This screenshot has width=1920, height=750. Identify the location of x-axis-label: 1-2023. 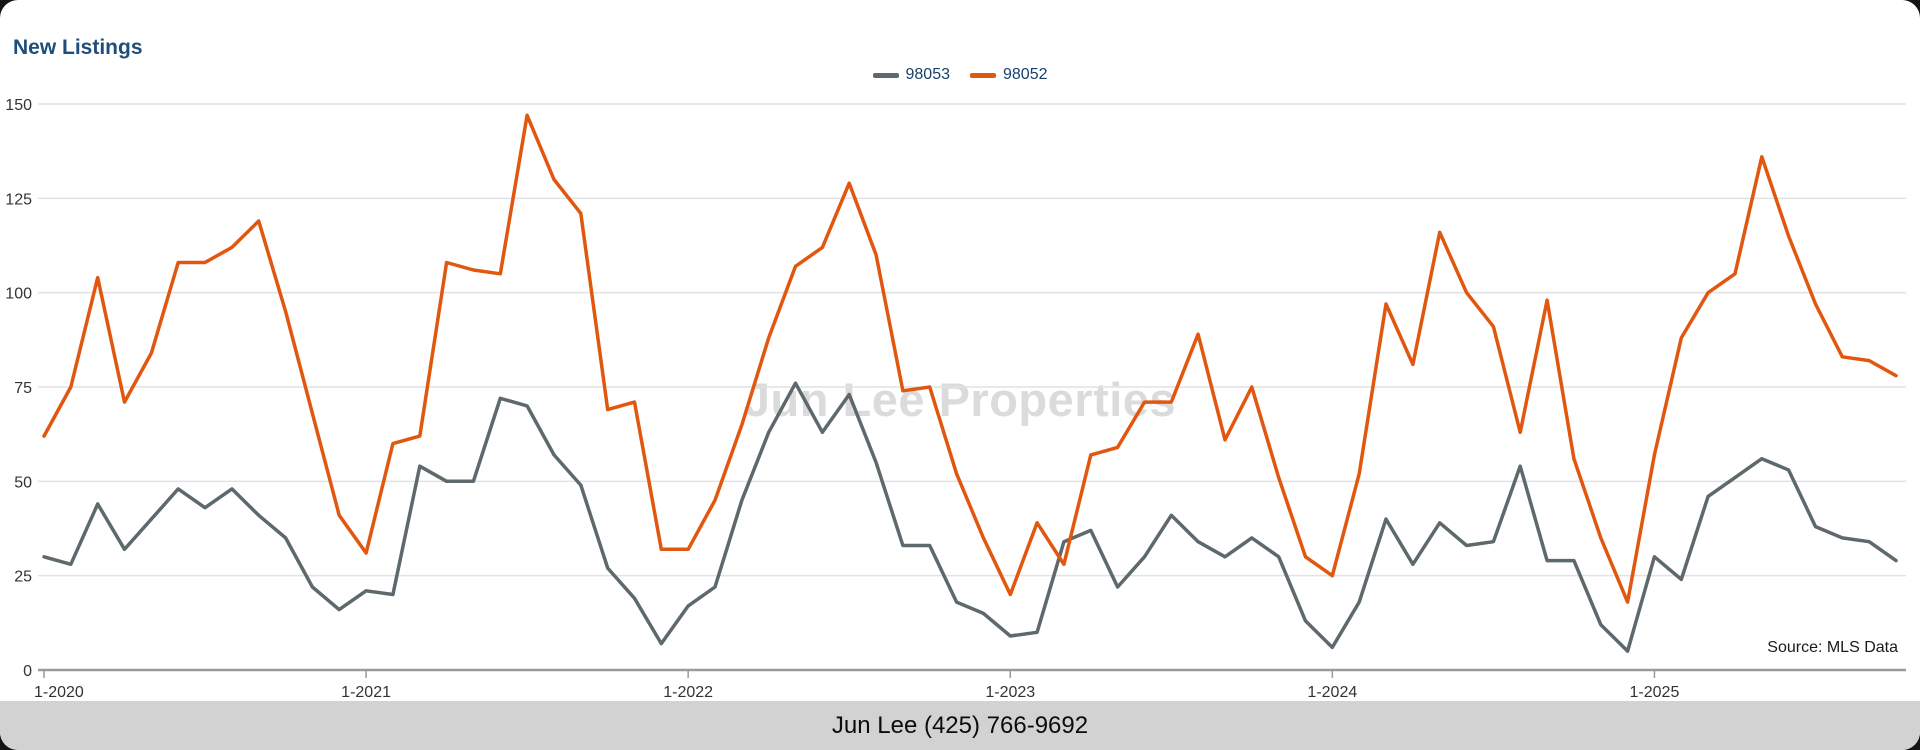
(1010, 692).